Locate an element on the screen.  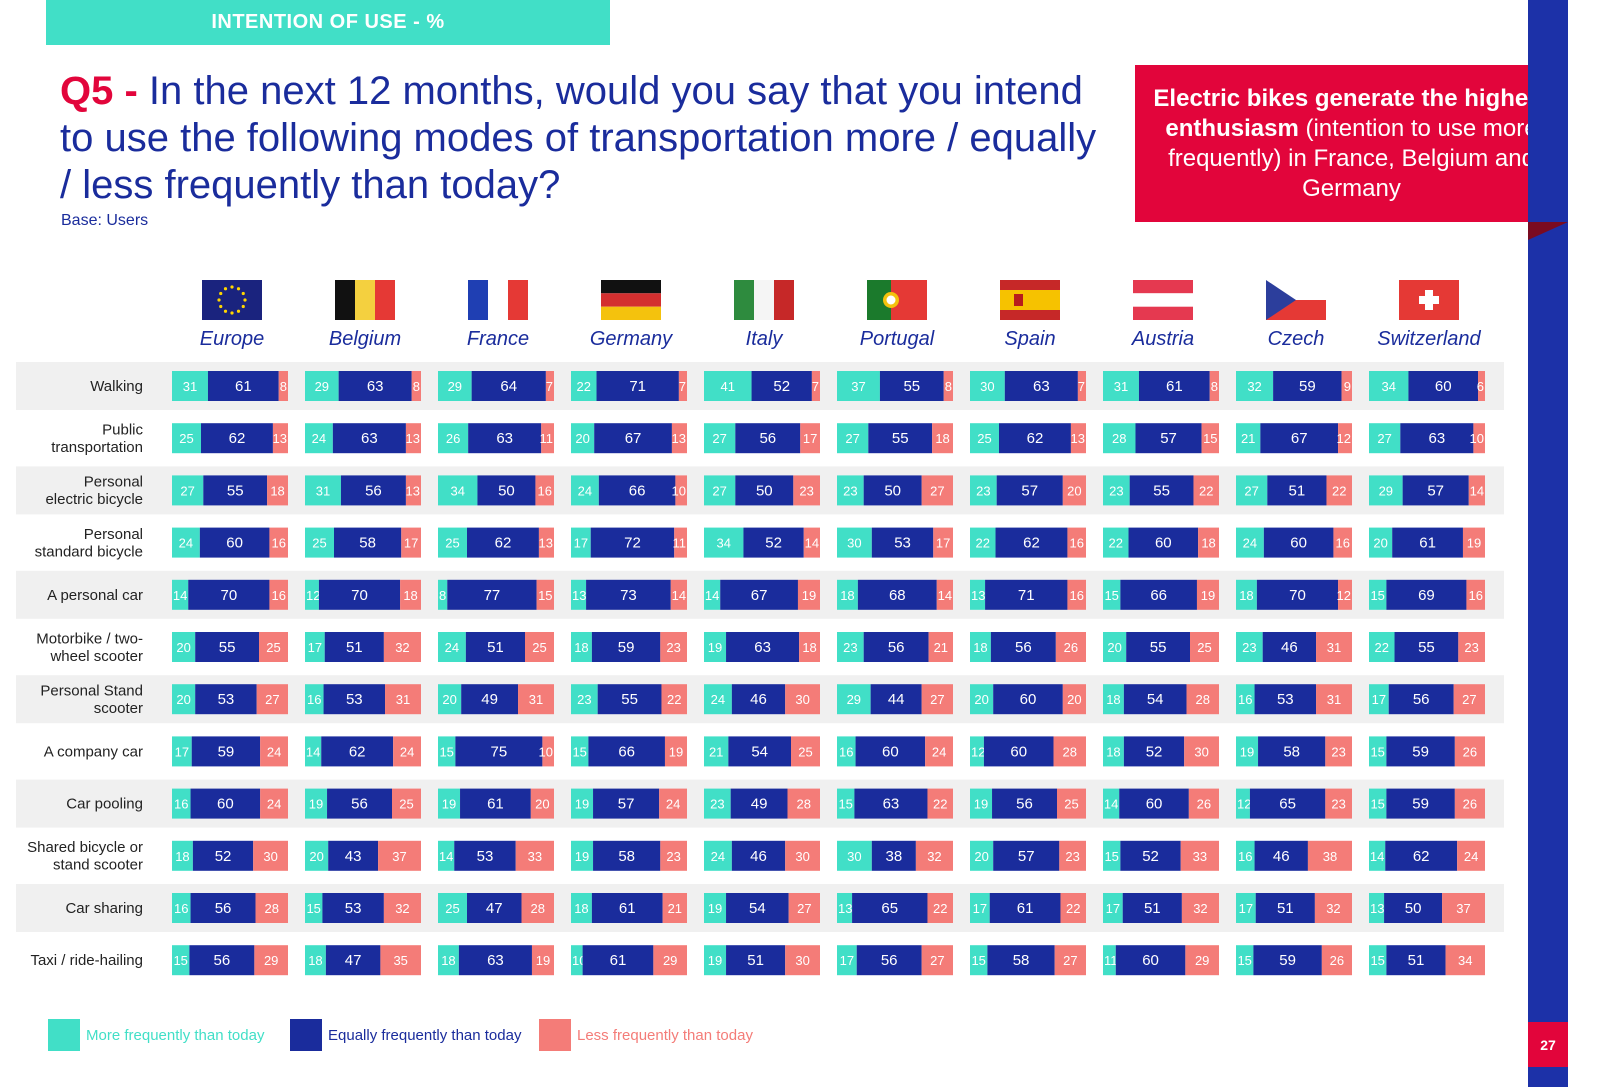
bar-equal-walking-belgium is located at coordinates (375, 386).